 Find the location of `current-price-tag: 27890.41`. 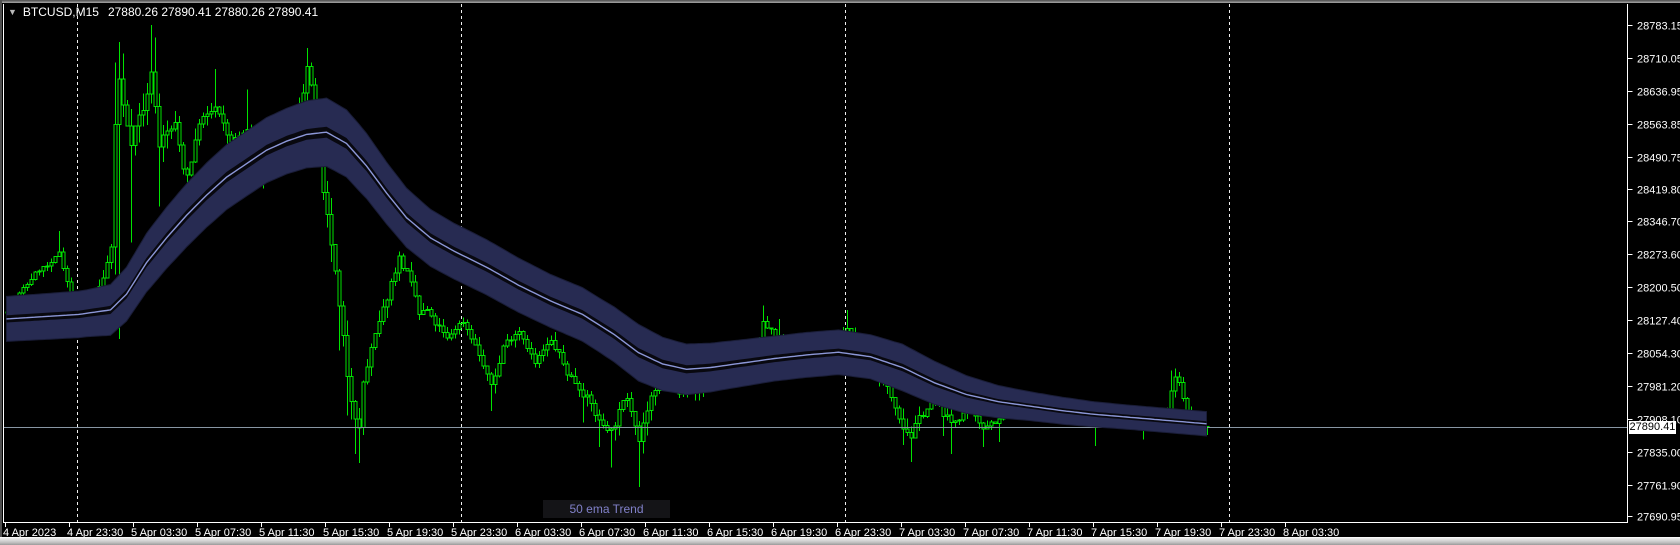

current-price-tag: 27890.41 is located at coordinates (1652, 427).